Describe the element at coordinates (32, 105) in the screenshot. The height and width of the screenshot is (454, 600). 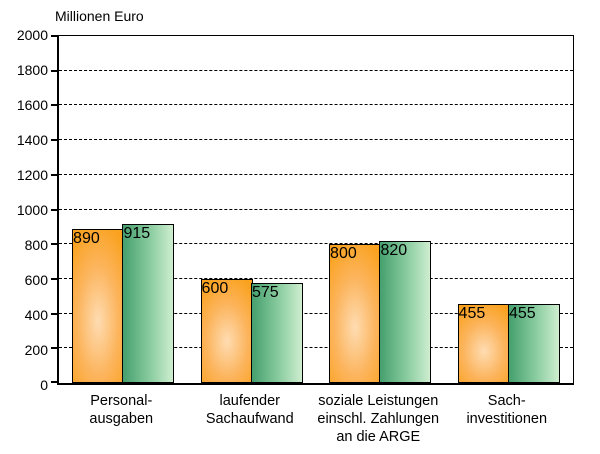
I see `y-tick-label-1600: 1600` at that location.